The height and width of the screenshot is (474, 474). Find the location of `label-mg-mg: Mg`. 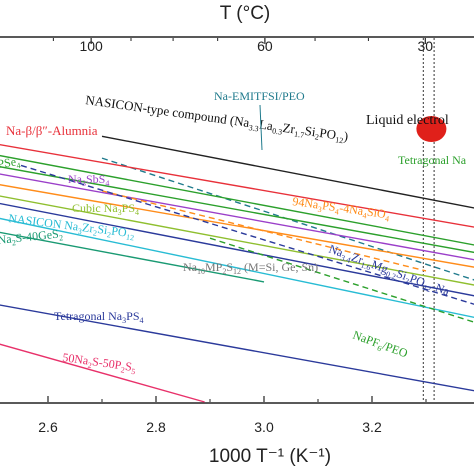

label-mg-mg: Mg is located at coordinates (380, 266).